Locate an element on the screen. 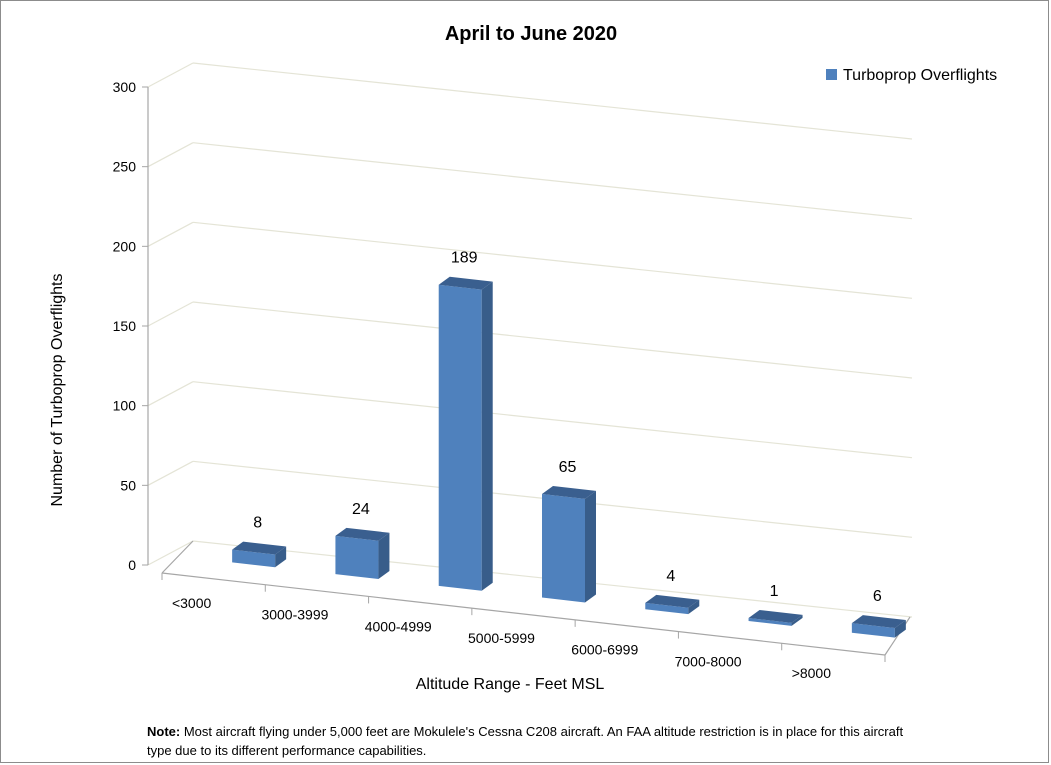 This screenshot has width=1051, height=765. data-label: 1 is located at coordinates (774, 591).